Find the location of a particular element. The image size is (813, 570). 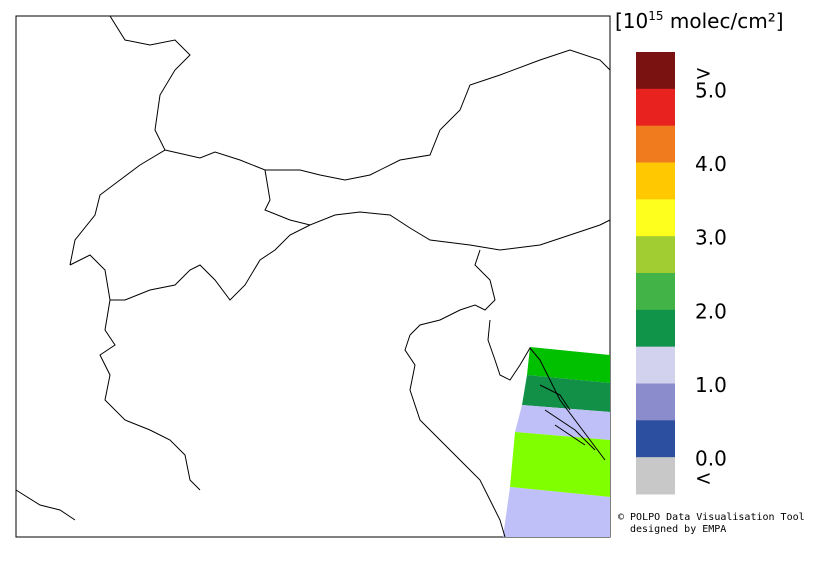

legend-label: 3.0 is located at coordinates (711, 238).